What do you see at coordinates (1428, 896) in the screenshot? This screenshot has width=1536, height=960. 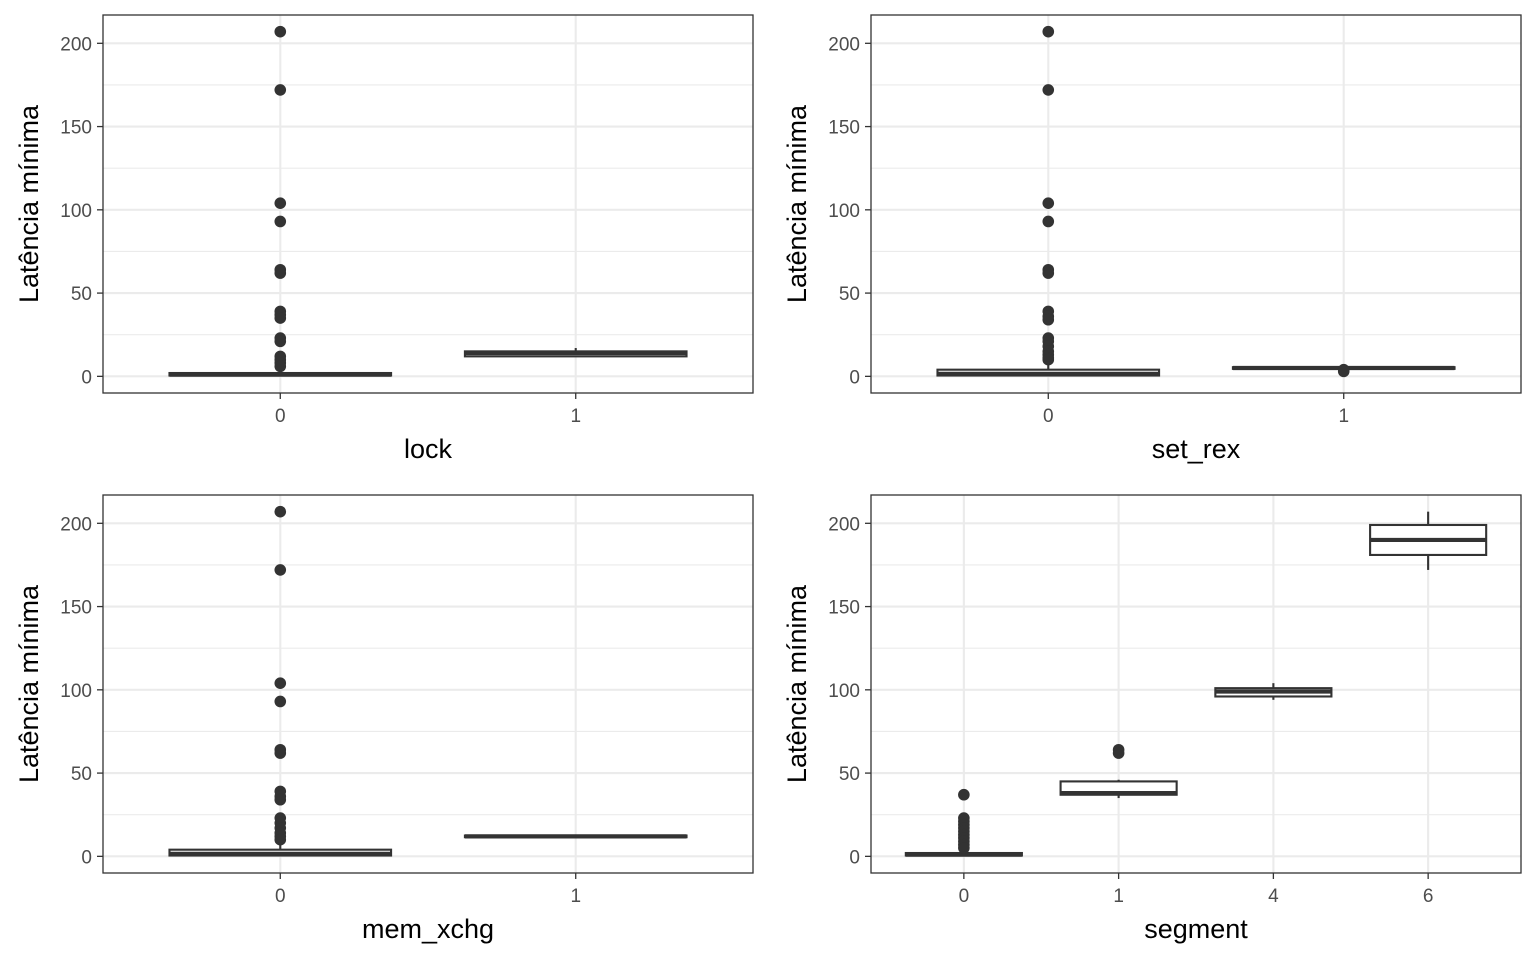 I see `x-tick-label: 6` at bounding box center [1428, 896].